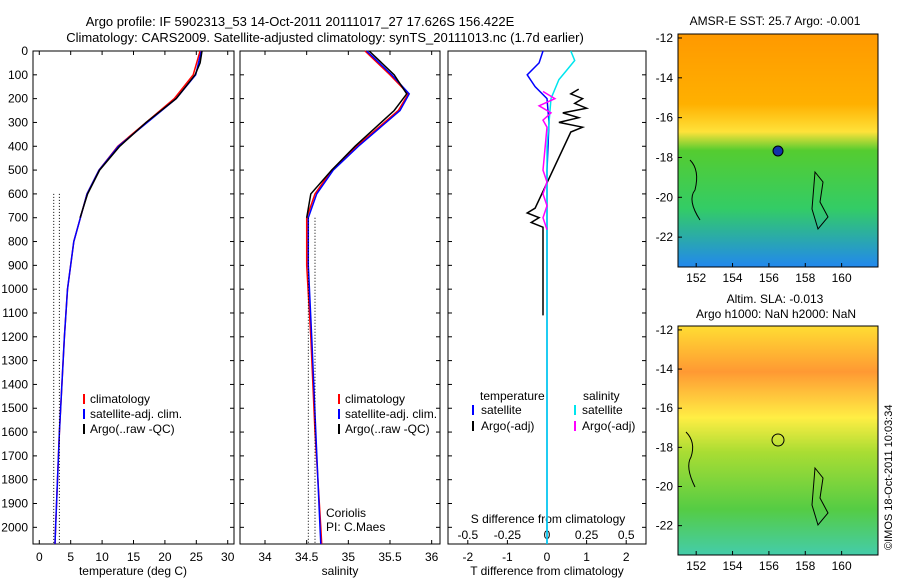 The image size is (900, 580). What do you see at coordinates (467, 557) in the screenshot?
I see `x-tick-label: -2` at bounding box center [467, 557].